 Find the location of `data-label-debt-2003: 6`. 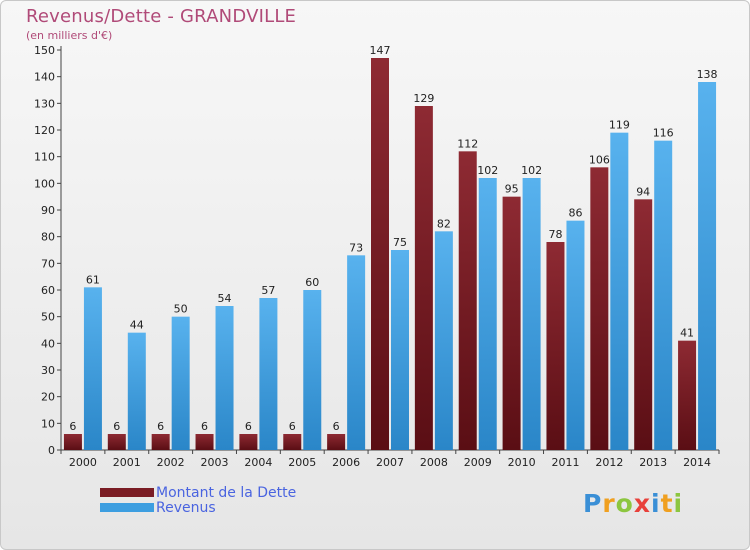

data-label-debt-2003: 6 is located at coordinates (204, 426).